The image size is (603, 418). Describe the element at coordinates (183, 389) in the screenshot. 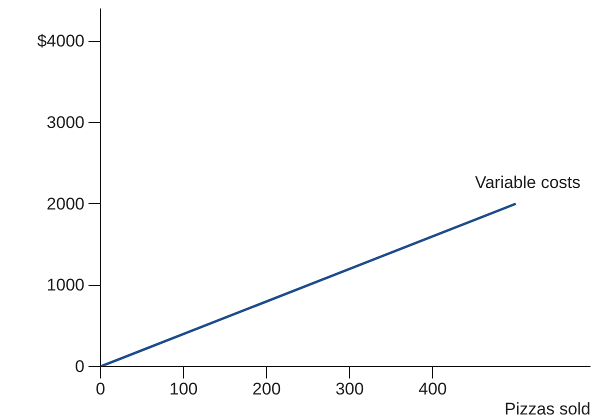

I see `x-tick-label: 100` at that location.